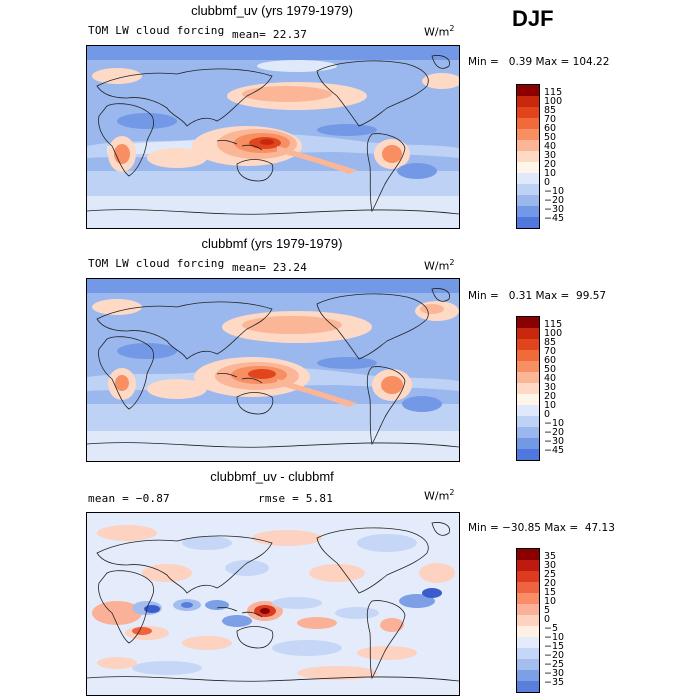  I want to click on colorbar-label: 5, so click(547, 610).